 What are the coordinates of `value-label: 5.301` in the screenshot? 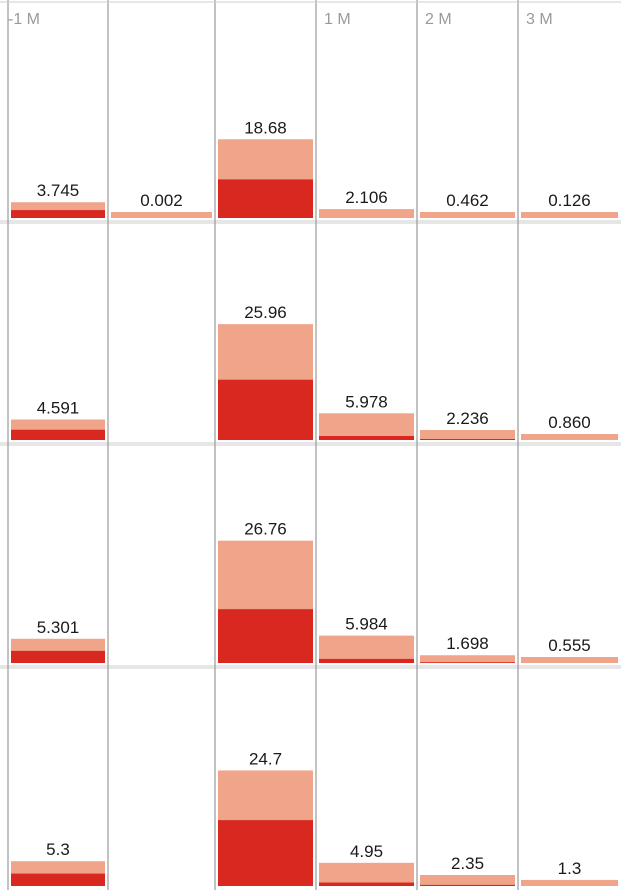 It's located at (58, 627).